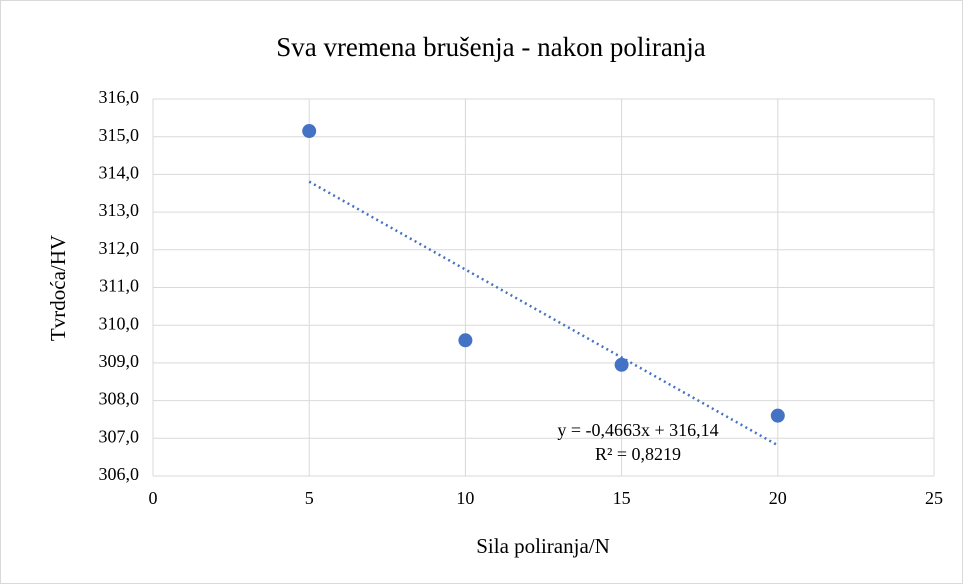  What do you see at coordinates (119, 323) in the screenshot?
I see `y-tick-label: 310,0` at bounding box center [119, 323].